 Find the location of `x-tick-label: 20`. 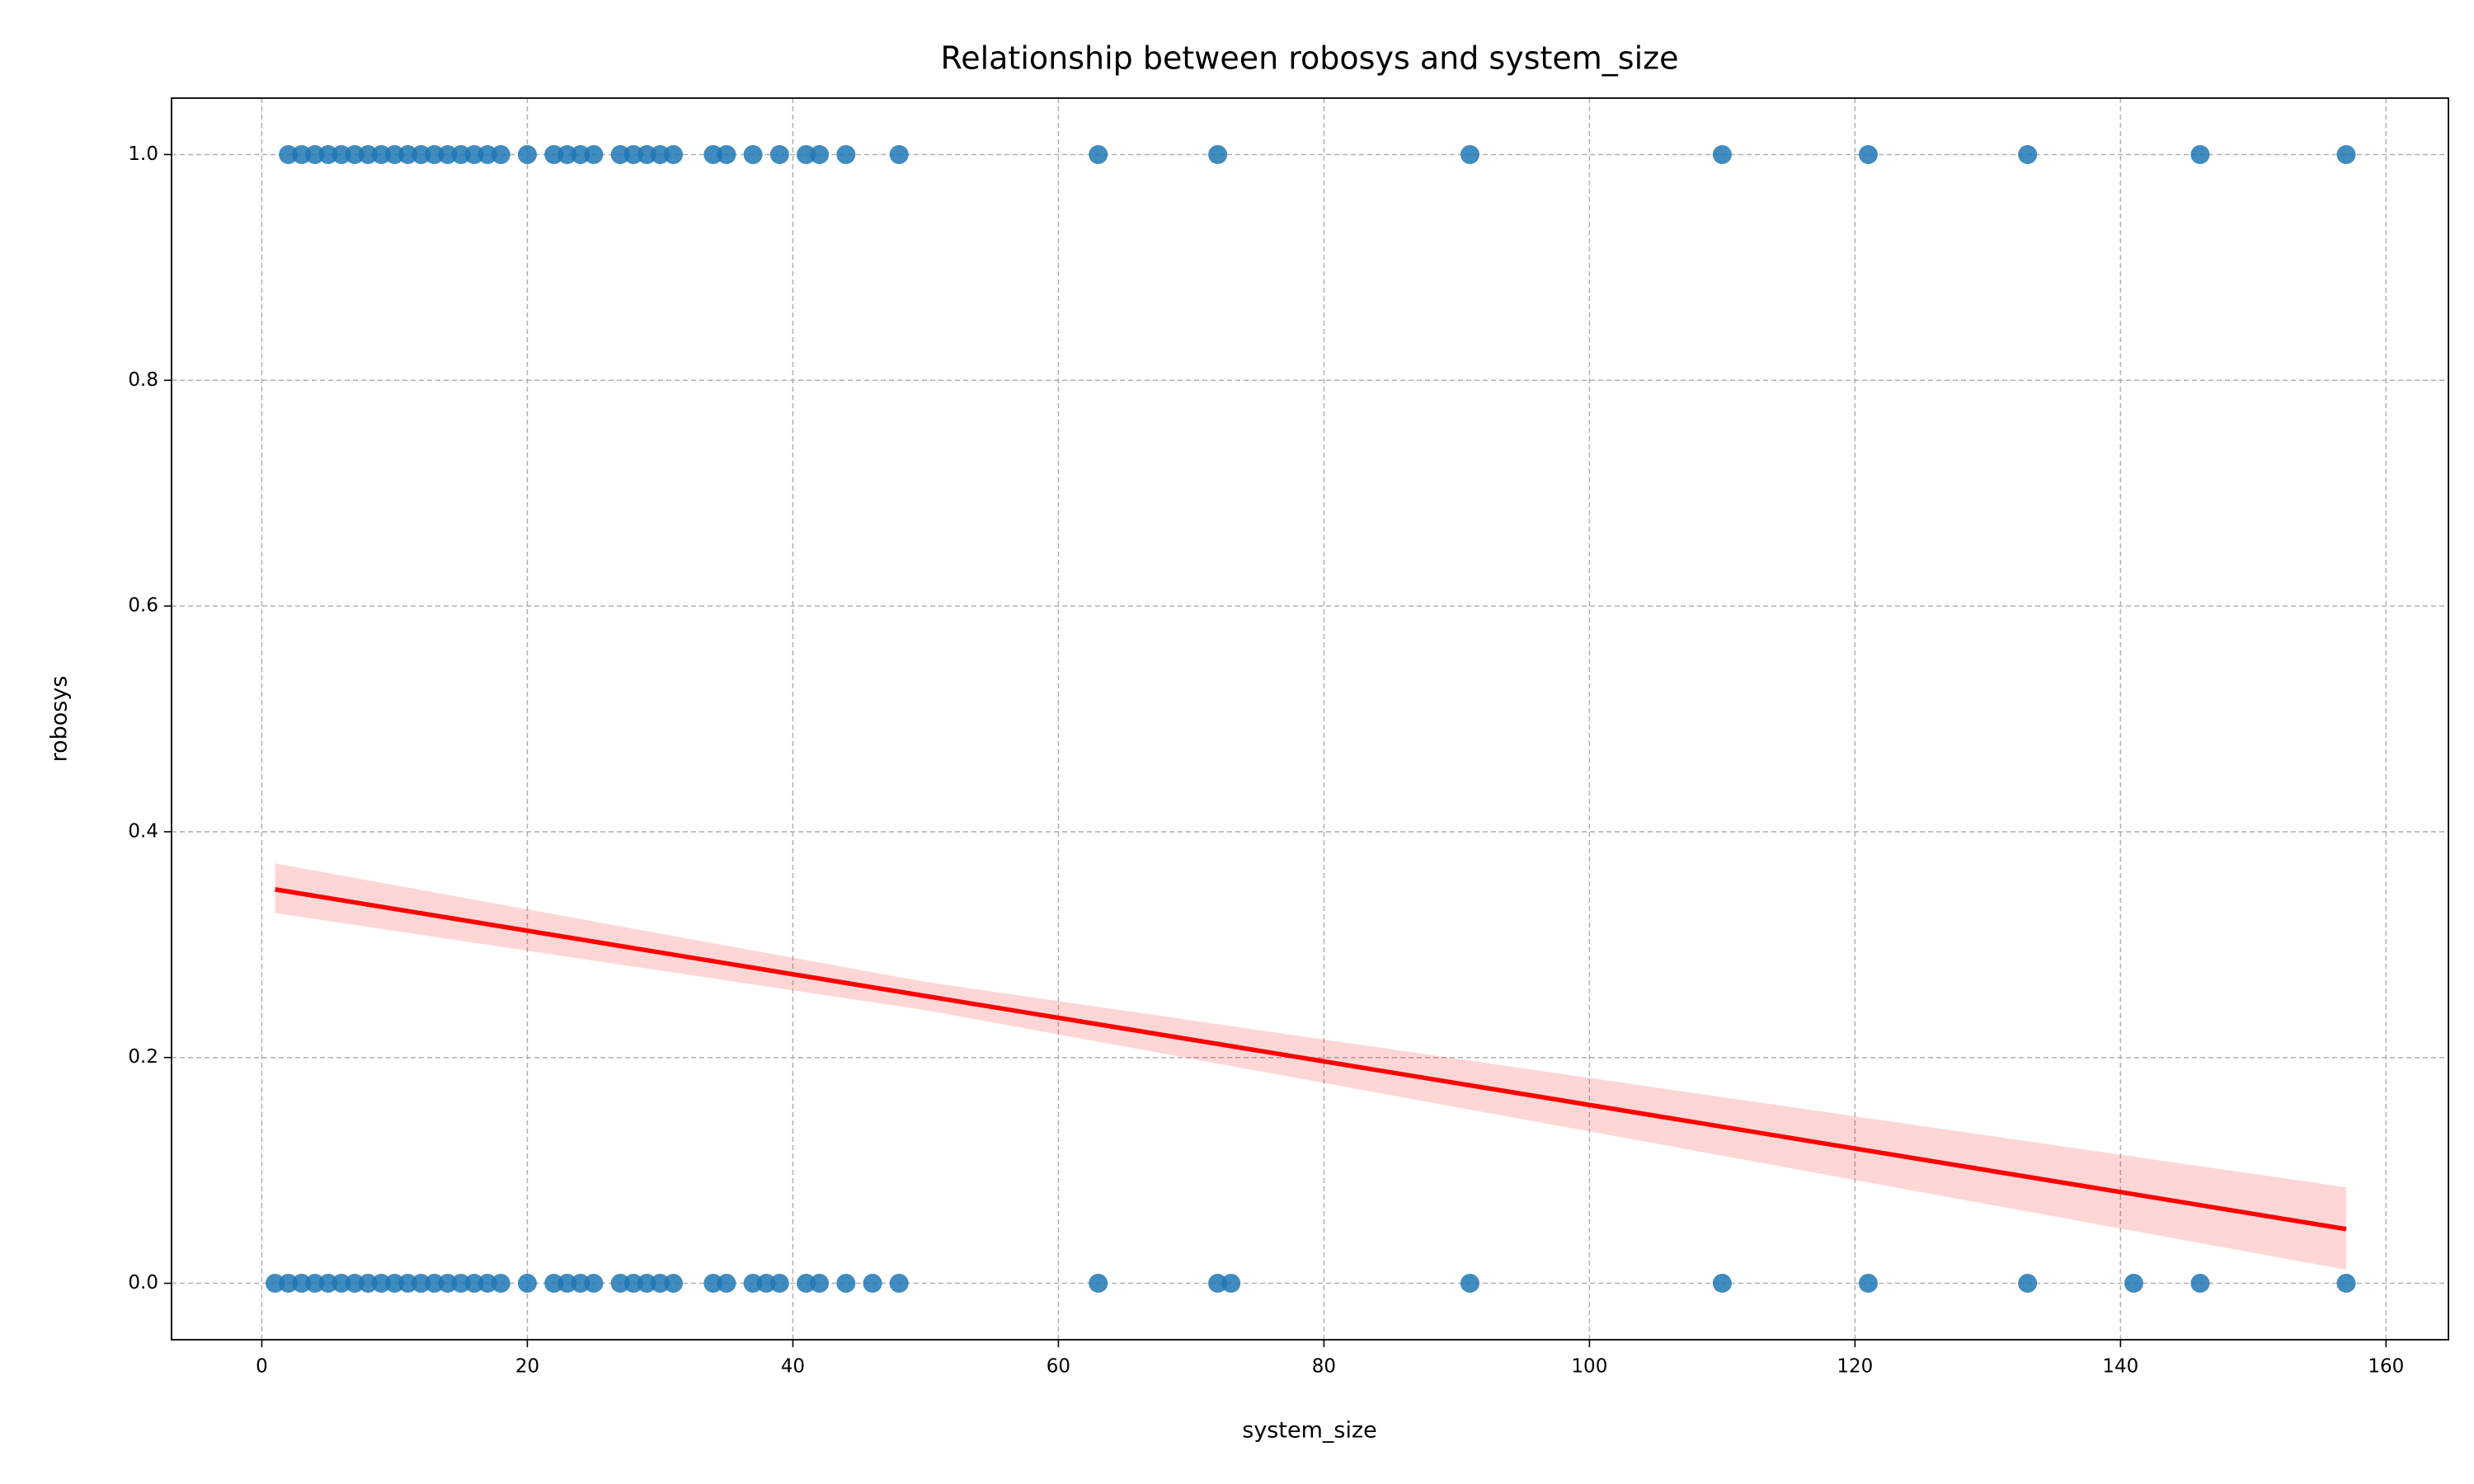

x-tick-label: 20 is located at coordinates (527, 1367).